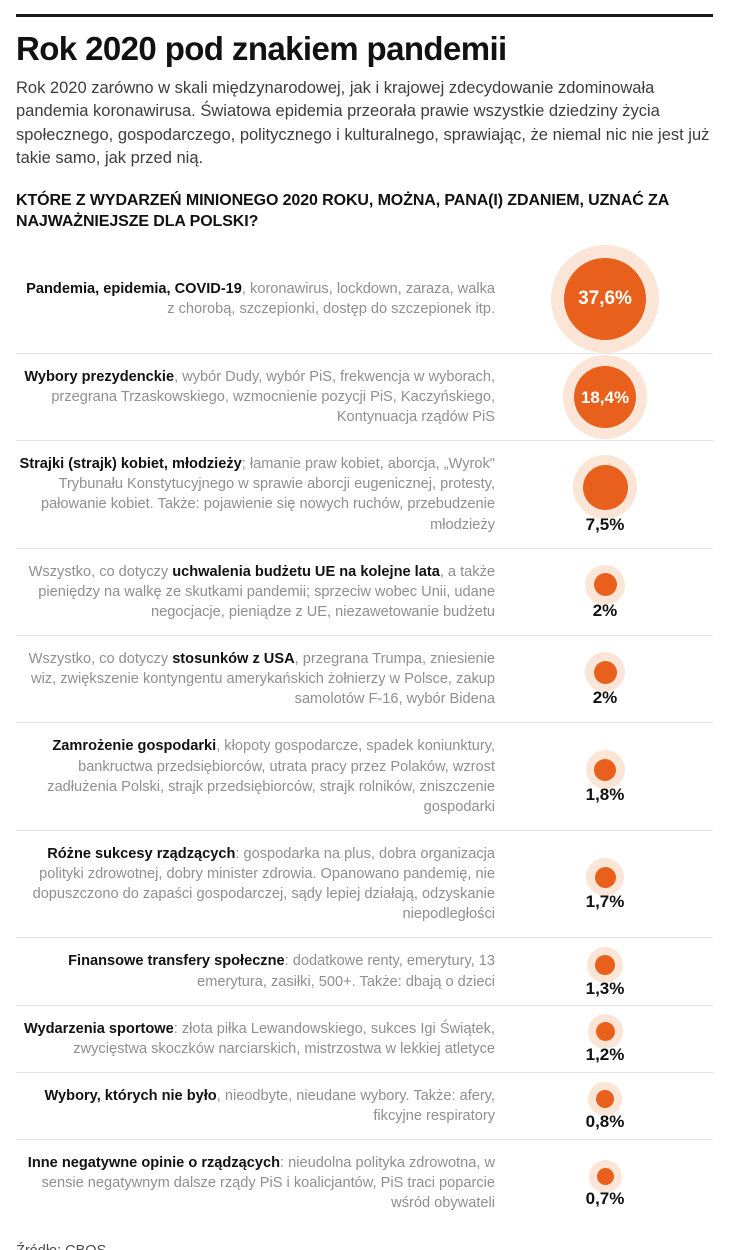  What do you see at coordinates (605, 795) in the screenshot?
I see `value-label: 1,8%` at bounding box center [605, 795].